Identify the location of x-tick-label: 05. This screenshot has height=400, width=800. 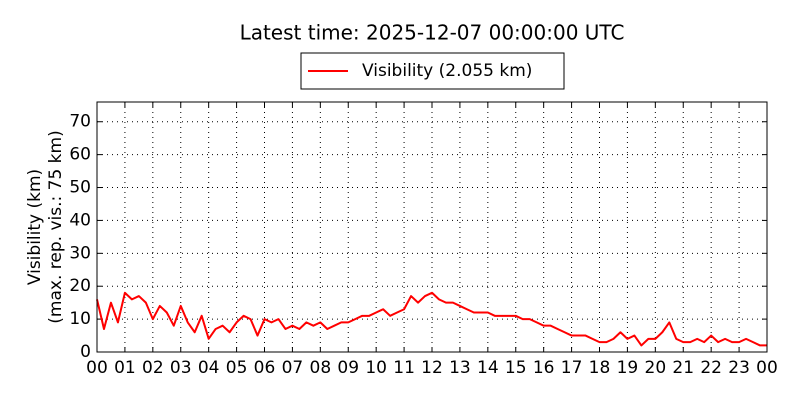
(237, 368).